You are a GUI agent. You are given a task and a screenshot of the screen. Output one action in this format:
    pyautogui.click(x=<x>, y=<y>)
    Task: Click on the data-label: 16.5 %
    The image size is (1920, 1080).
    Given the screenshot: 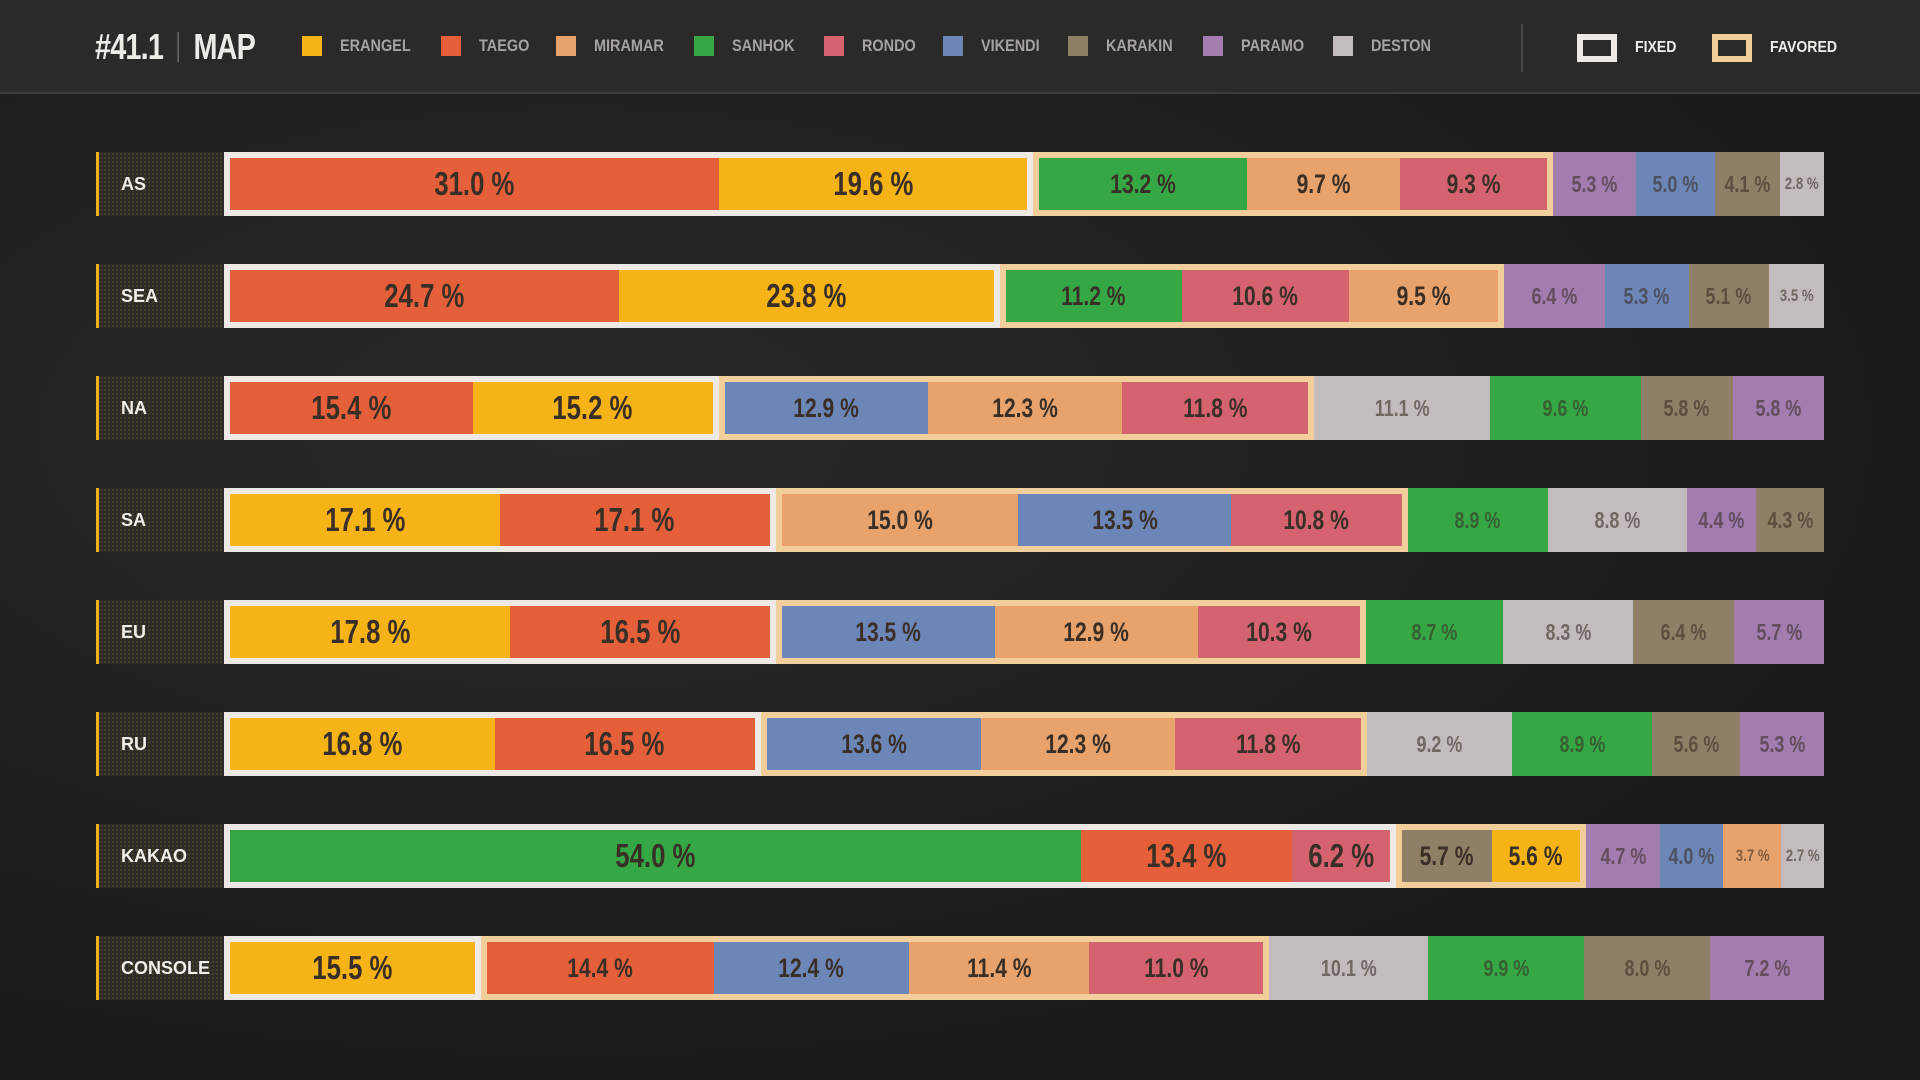 What is the action you would take?
    pyautogui.click(x=624, y=743)
    